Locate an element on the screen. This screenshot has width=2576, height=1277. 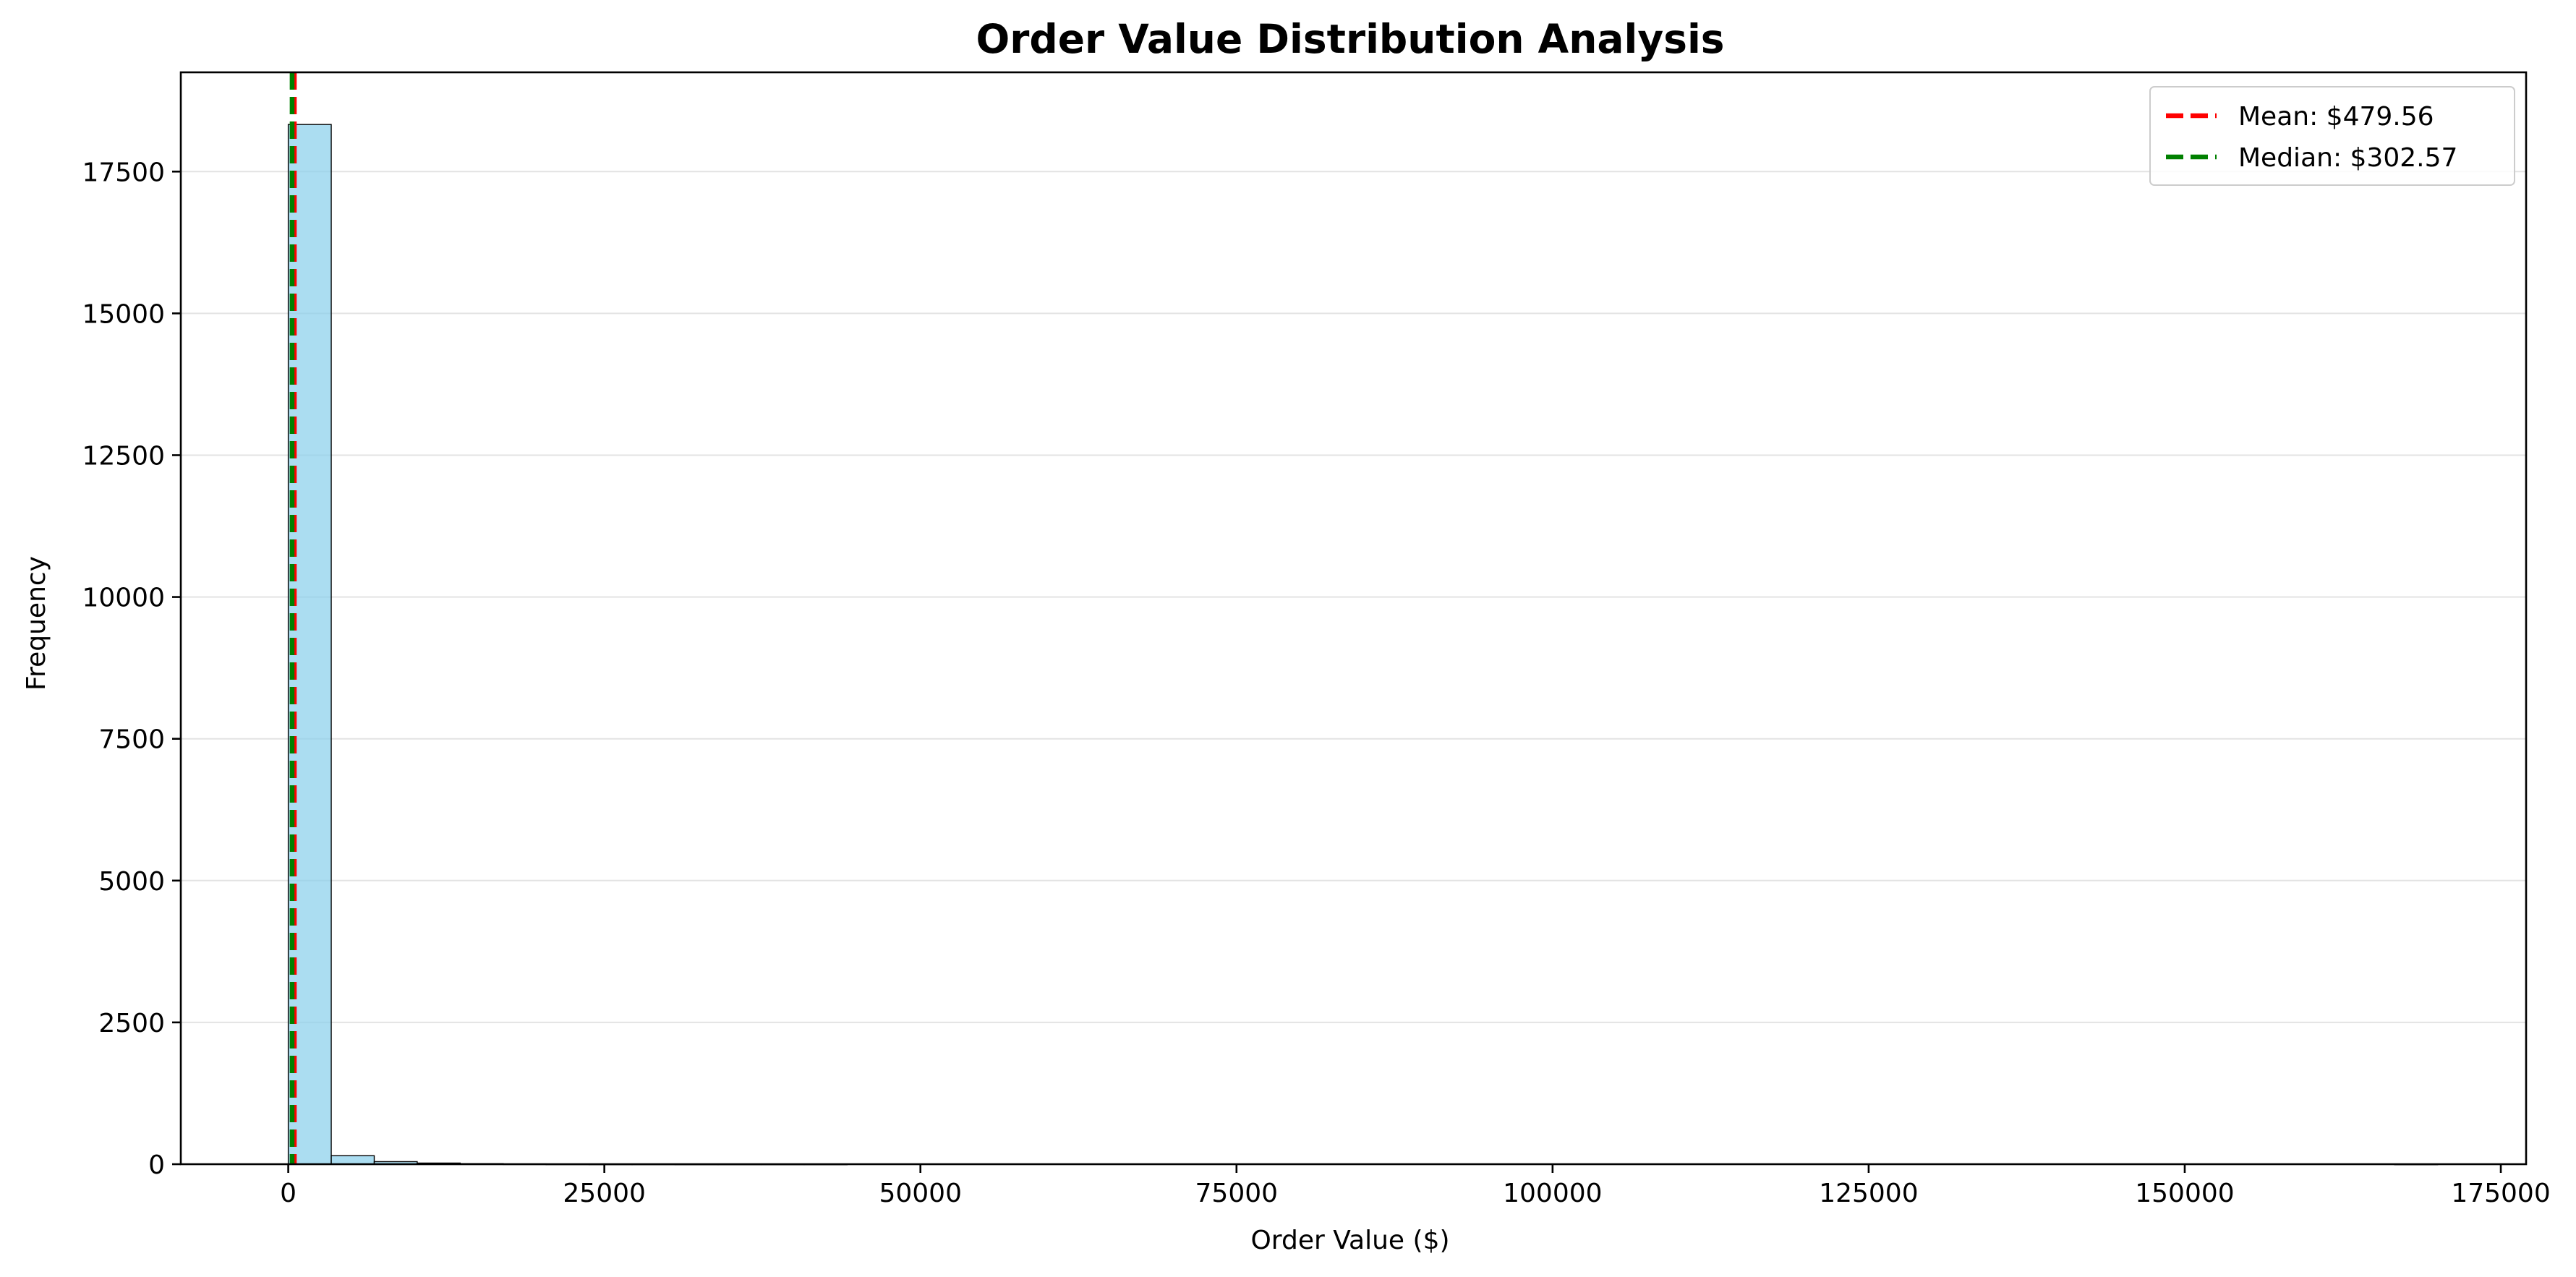
reference-lines is located at coordinates (293, 618).